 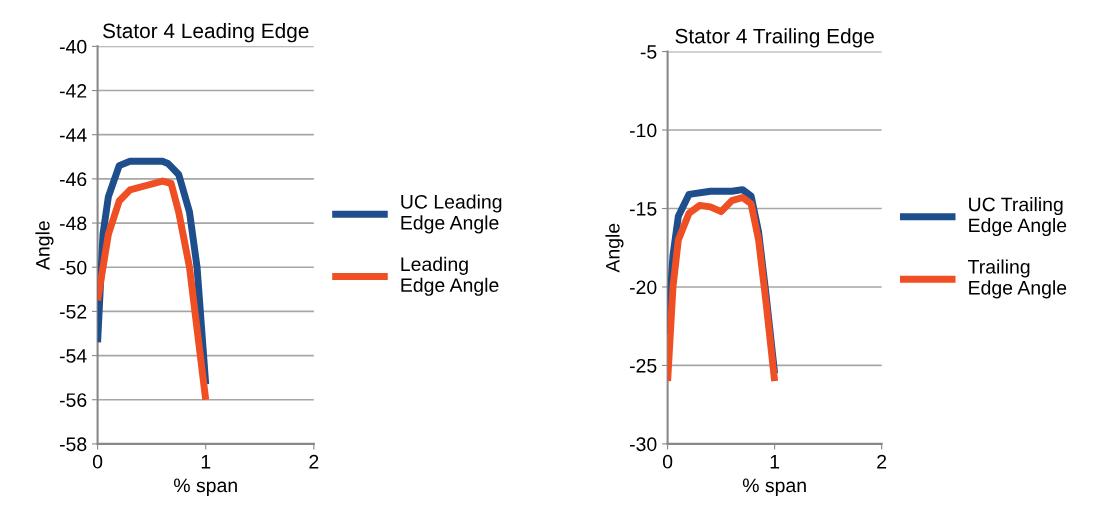 I want to click on y-tick-label: -52, so click(x=73, y=311).